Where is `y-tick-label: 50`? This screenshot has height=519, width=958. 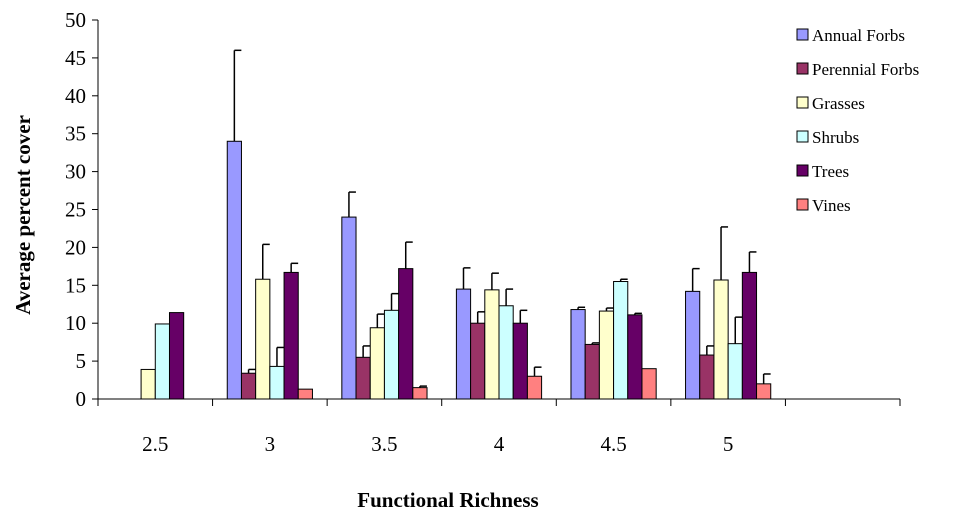 y-tick-label: 50 is located at coordinates (75, 20).